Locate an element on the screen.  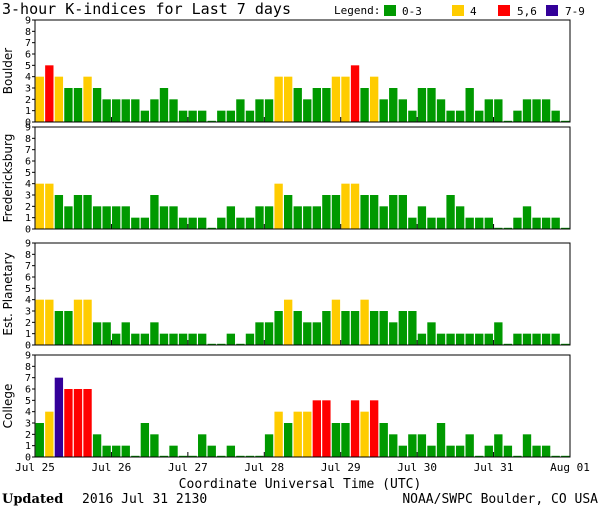
updated-label: Updated is located at coordinates (32, 499).